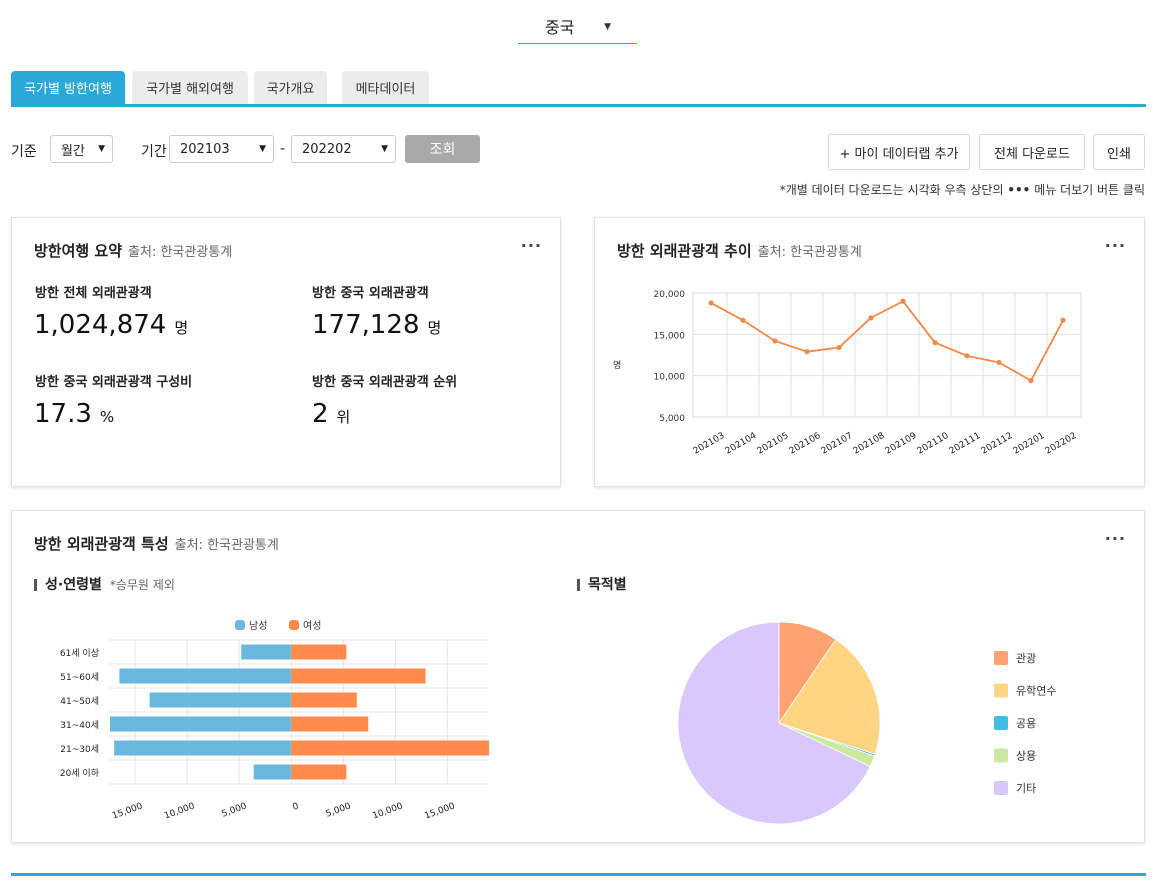  I want to click on age-gender-note: *승무원 제외, so click(142, 585).